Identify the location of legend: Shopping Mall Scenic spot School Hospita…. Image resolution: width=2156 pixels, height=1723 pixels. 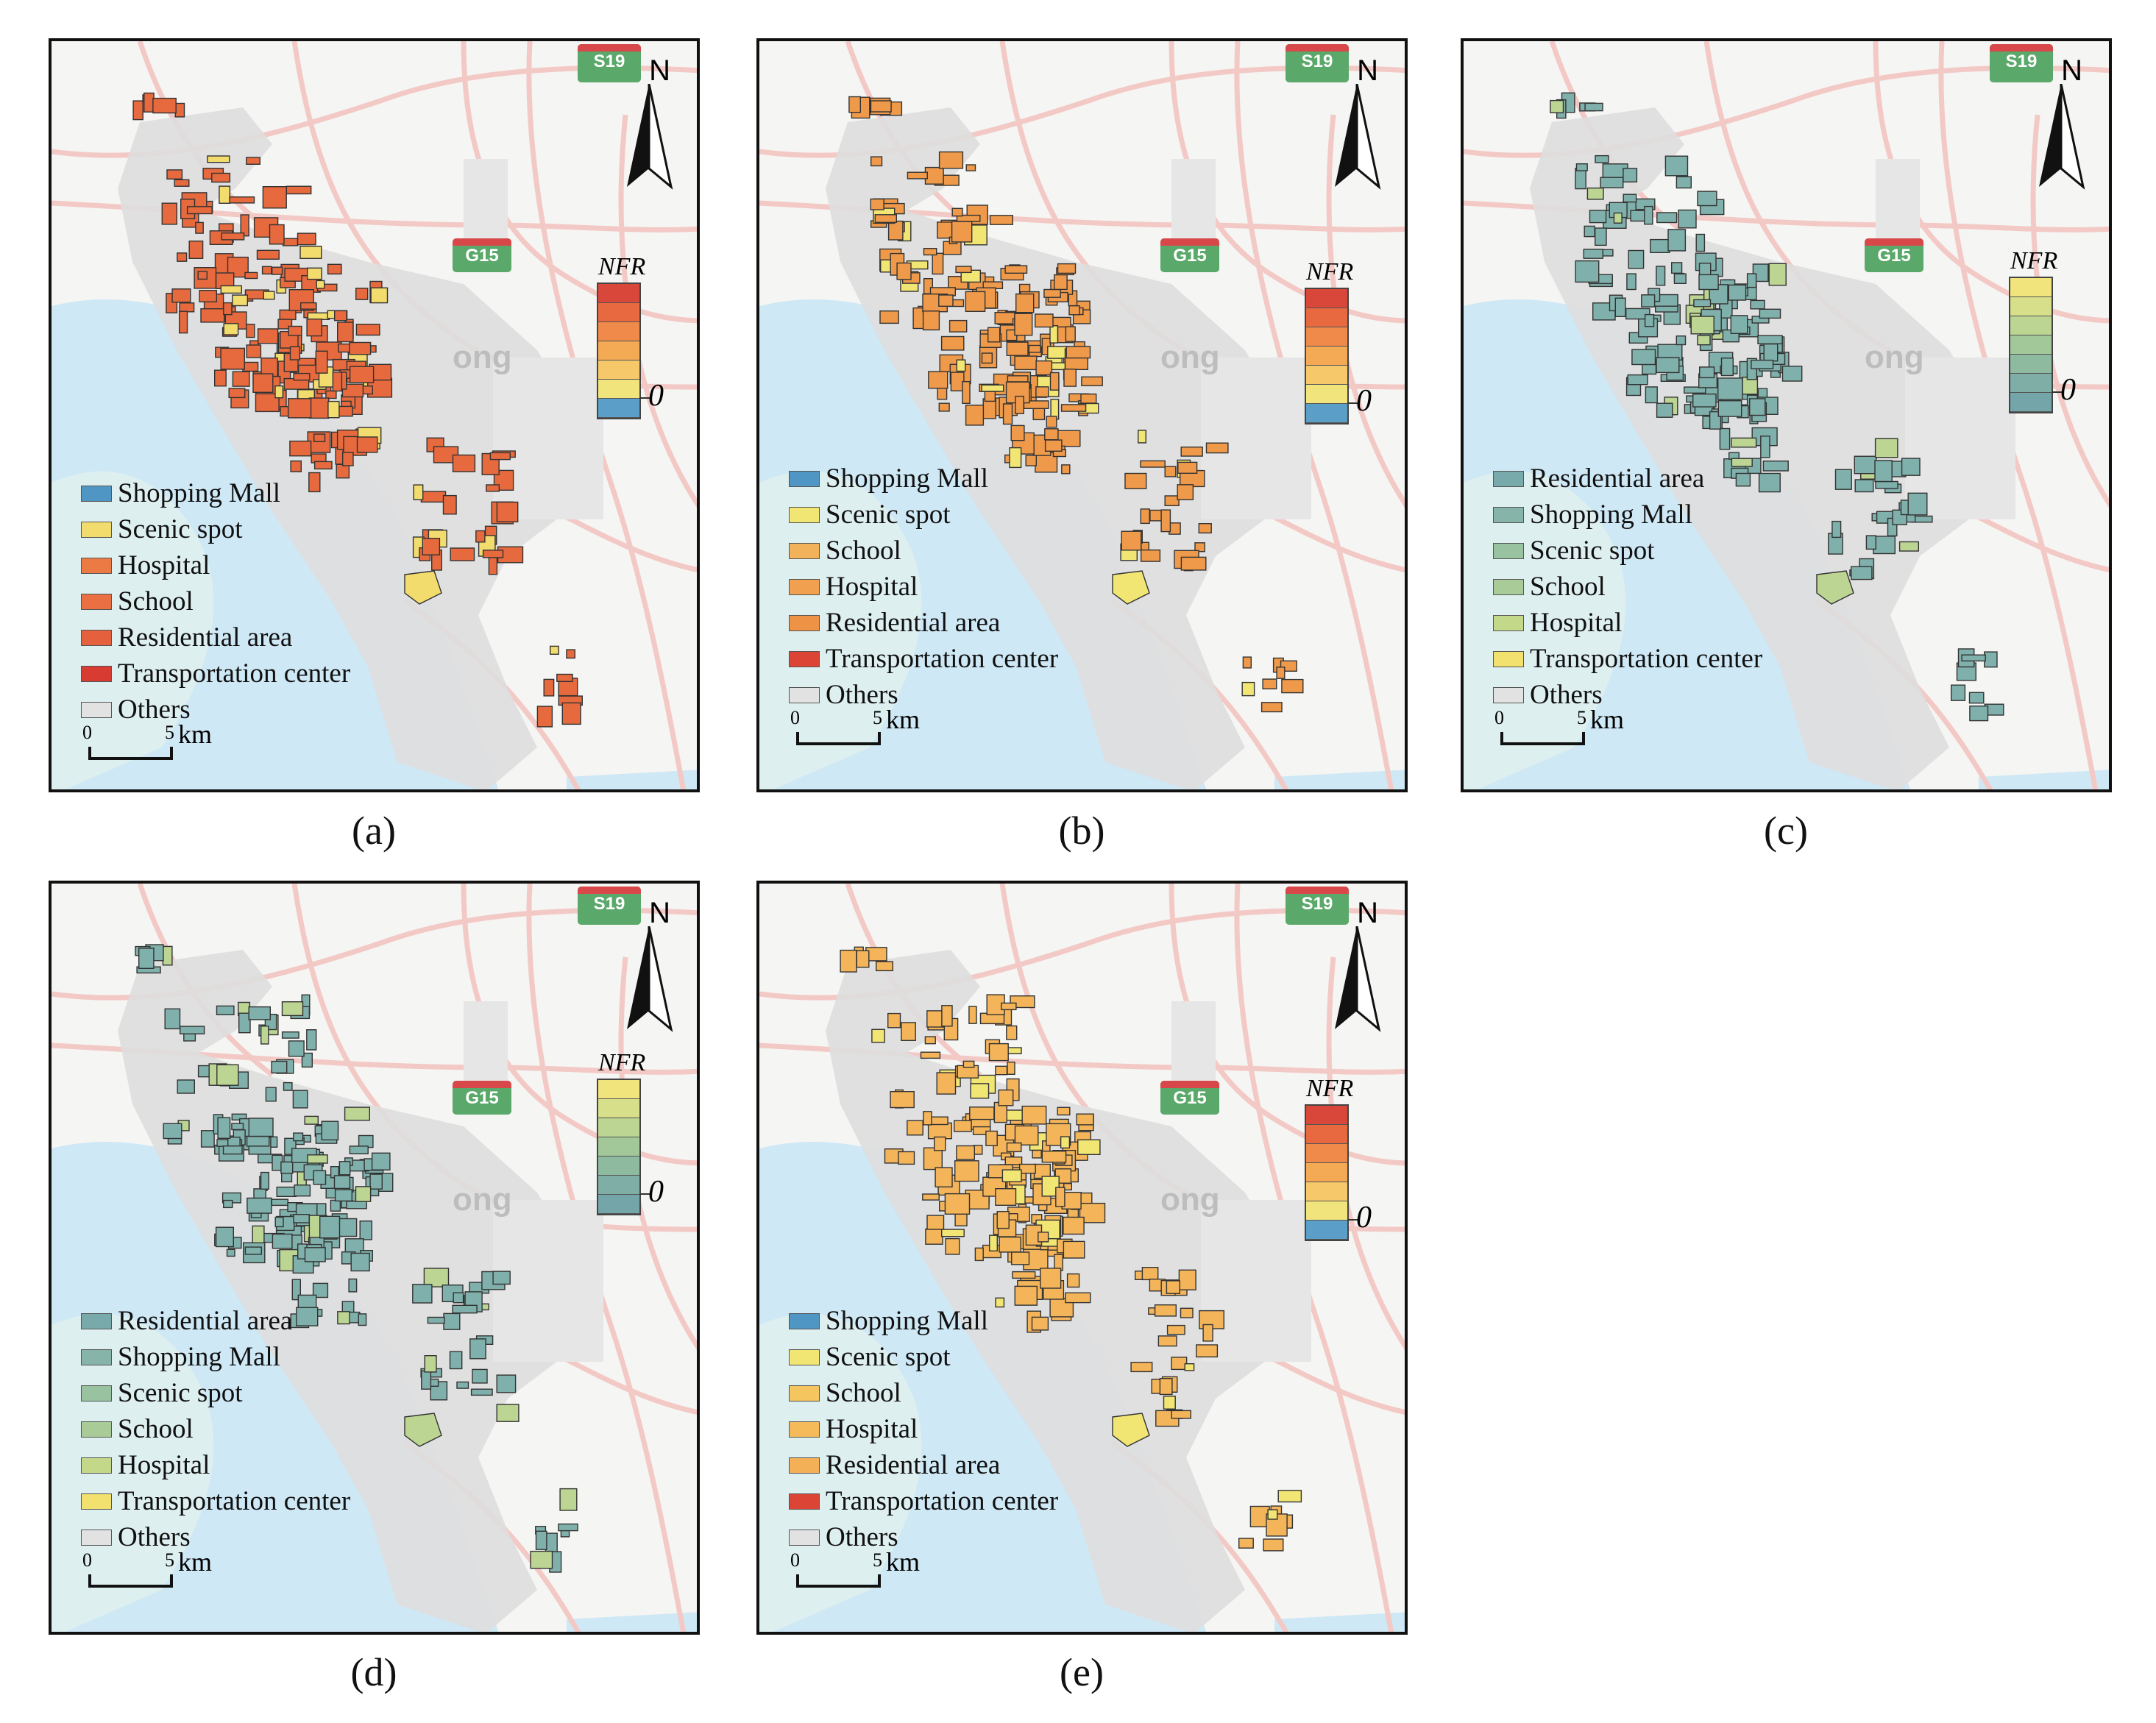
(923, 1429).